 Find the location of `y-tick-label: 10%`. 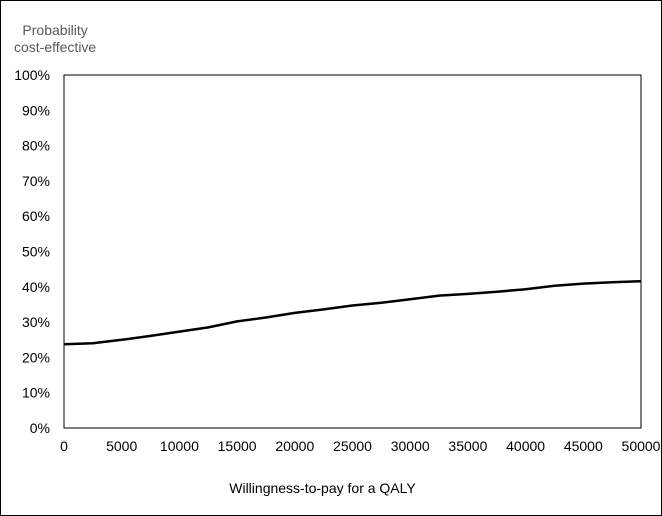

y-tick-label: 10% is located at coordinates (36, 393).